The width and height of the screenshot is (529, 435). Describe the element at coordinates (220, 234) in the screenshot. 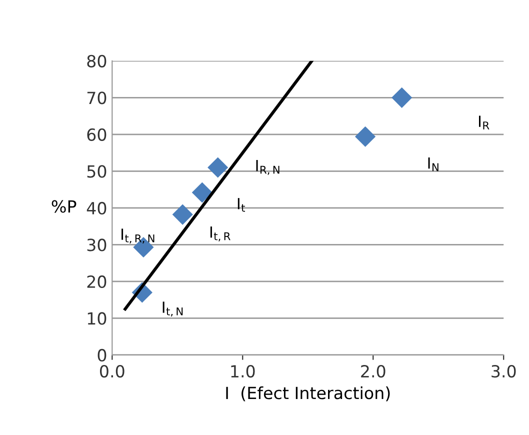

I see `annotation: I$_{t,R}$` at that location.